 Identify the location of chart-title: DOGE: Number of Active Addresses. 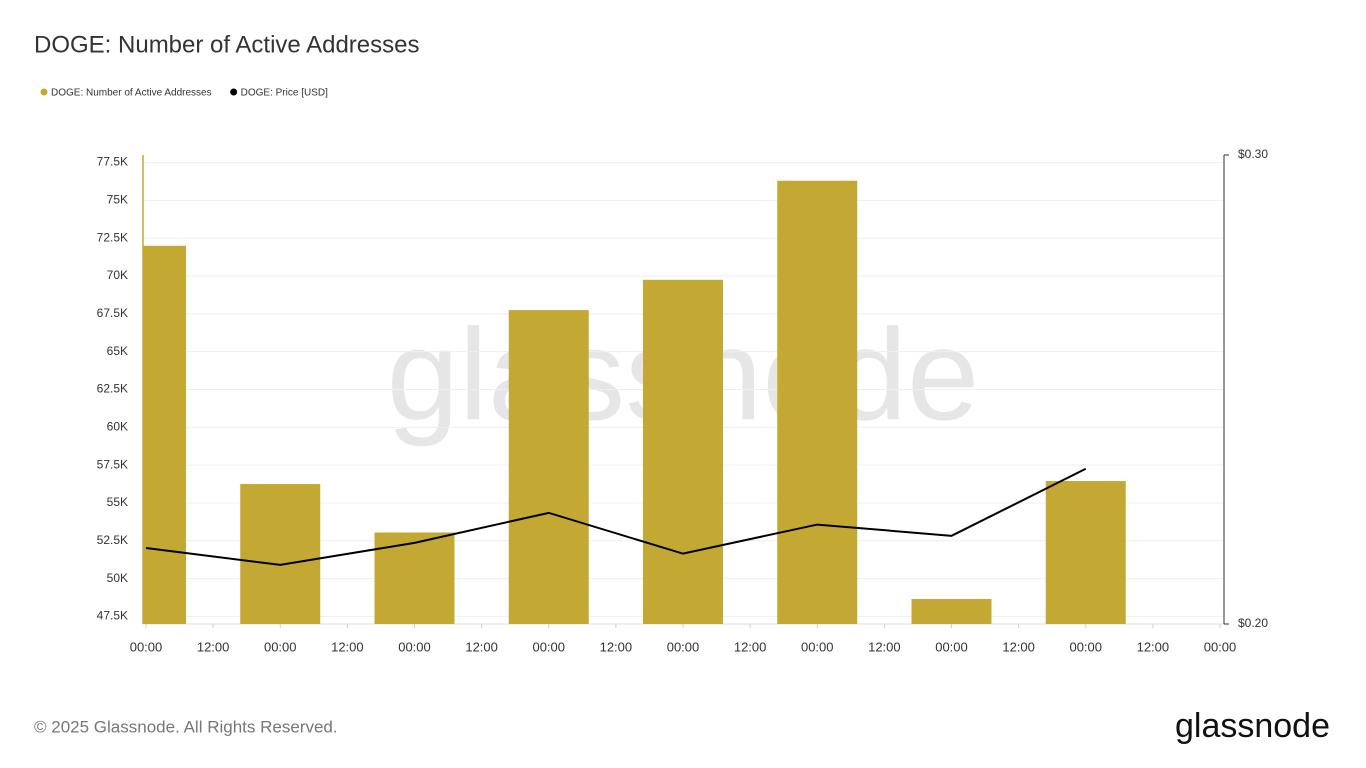
(227, 44).